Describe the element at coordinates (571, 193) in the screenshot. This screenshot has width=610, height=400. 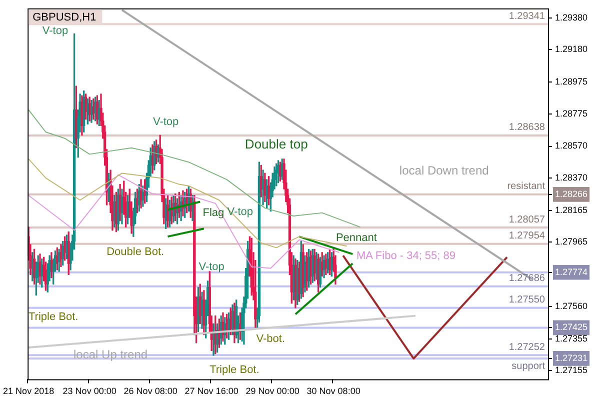
I see `y-tick-label: 1.28266` at that location.